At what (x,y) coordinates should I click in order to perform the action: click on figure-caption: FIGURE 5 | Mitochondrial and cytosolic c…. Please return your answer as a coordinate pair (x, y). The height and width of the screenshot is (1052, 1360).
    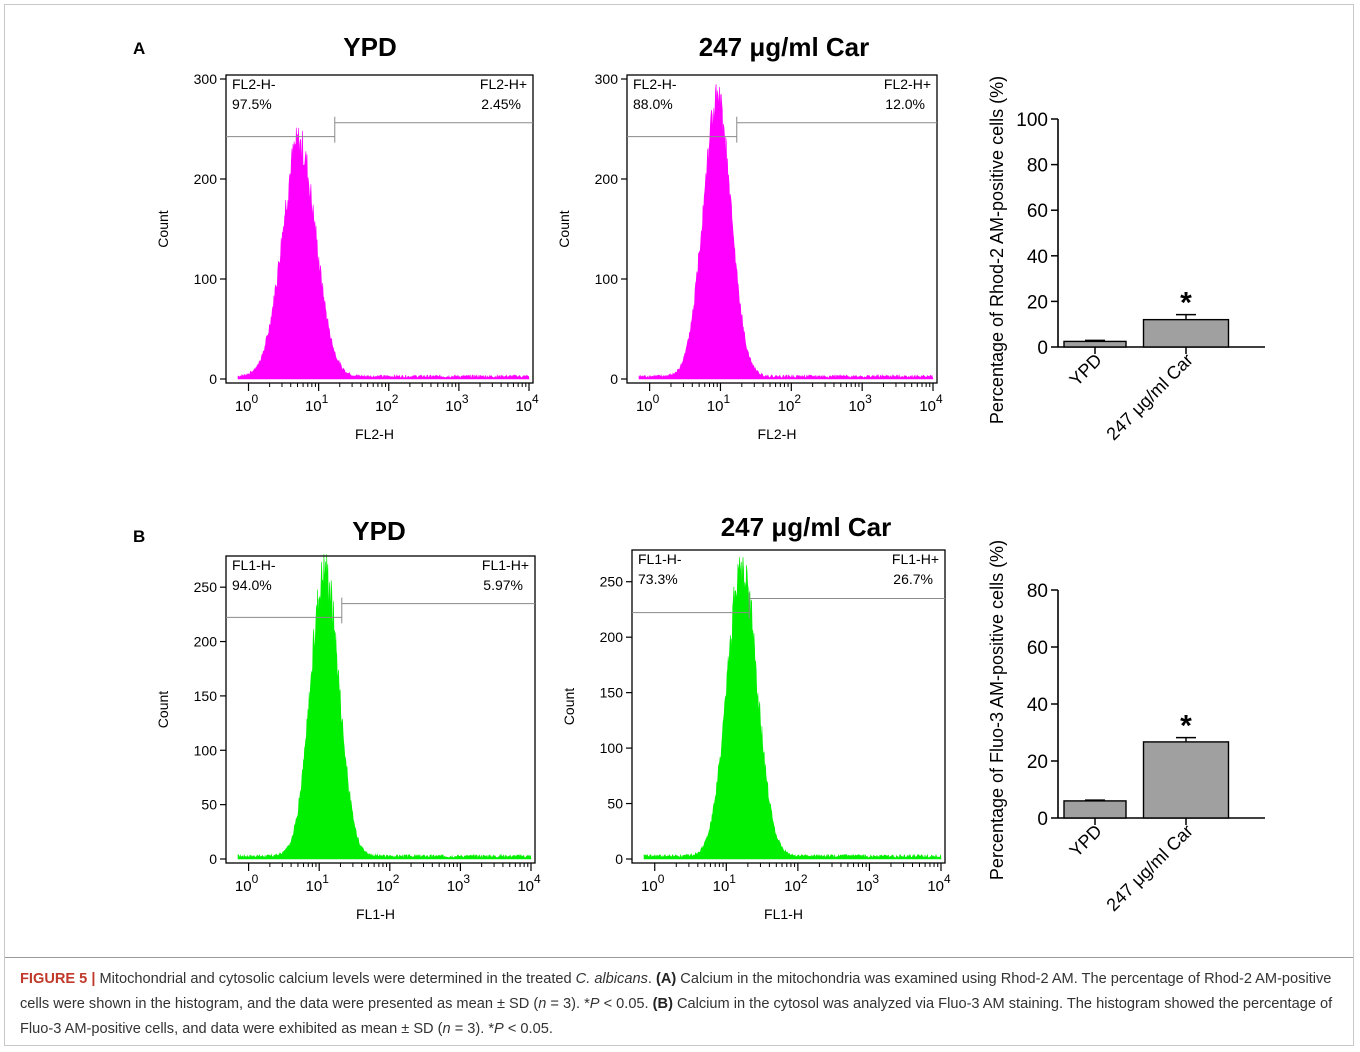
    Looking at the image, I should click on (682, 1004).